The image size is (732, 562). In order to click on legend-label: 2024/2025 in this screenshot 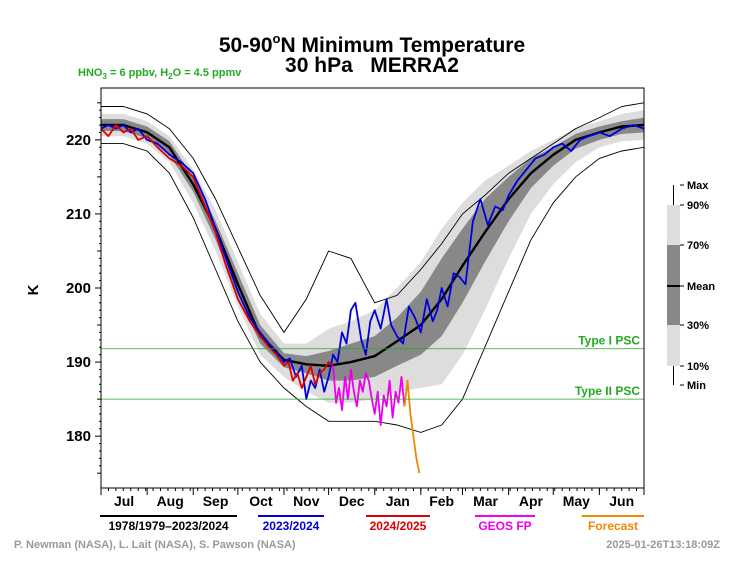, I will do `click(398, 526)`.